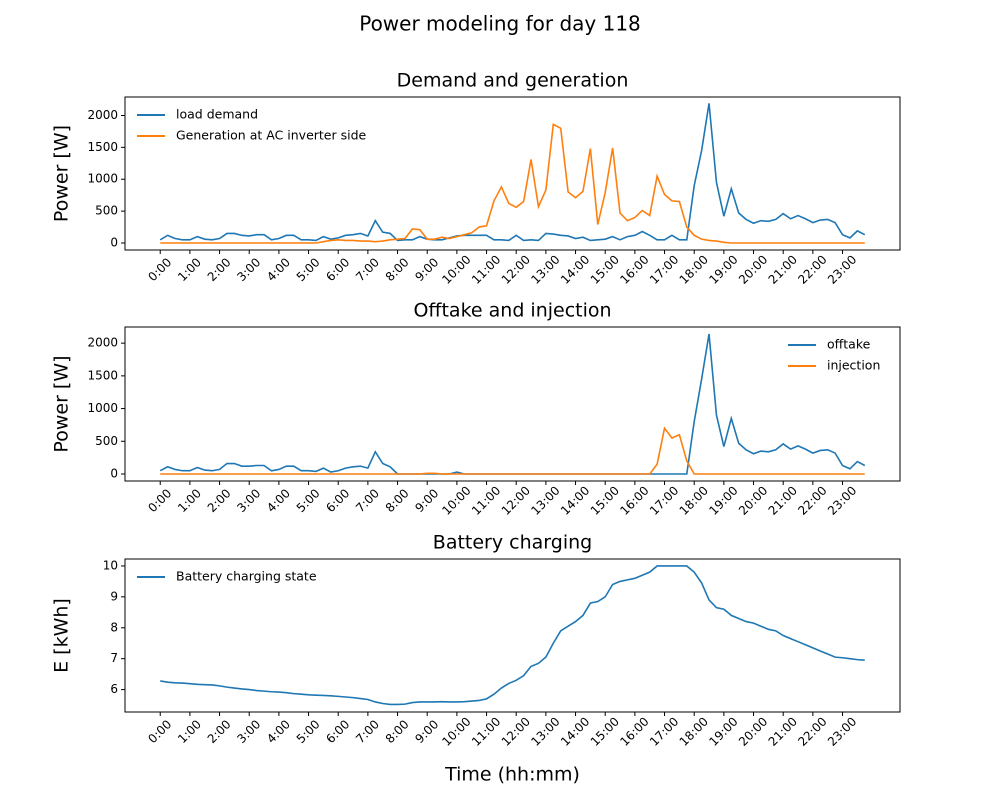 The image size is (1000, 800). What do you see at coordinates (114, 627) in the screenshot?
I see `y-tick-label: 8` at bounding box center [114, 627].